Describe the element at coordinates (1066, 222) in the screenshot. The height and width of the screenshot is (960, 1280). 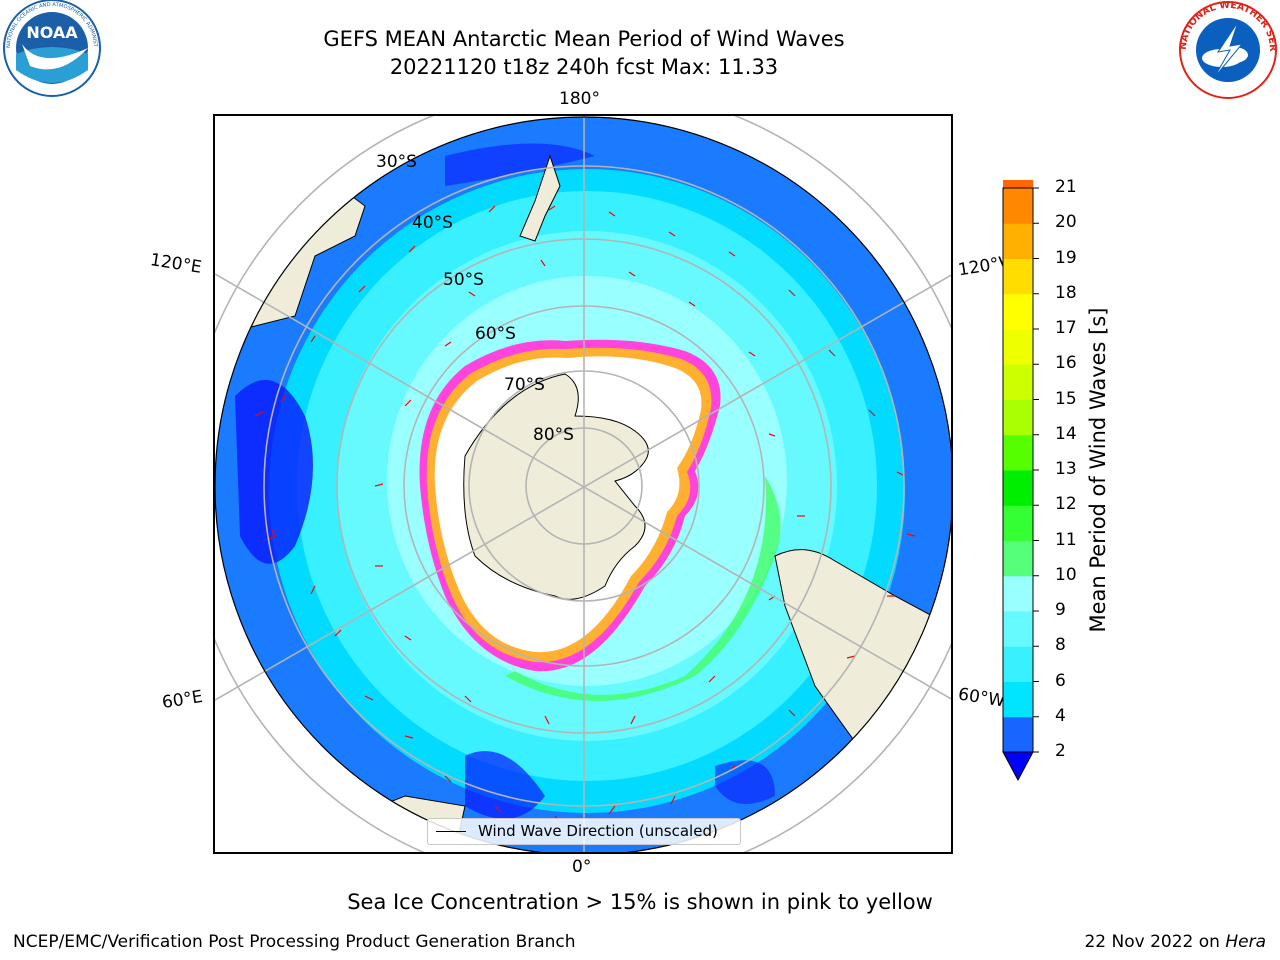
I see `colorbar-tick-label: 20` at that location.